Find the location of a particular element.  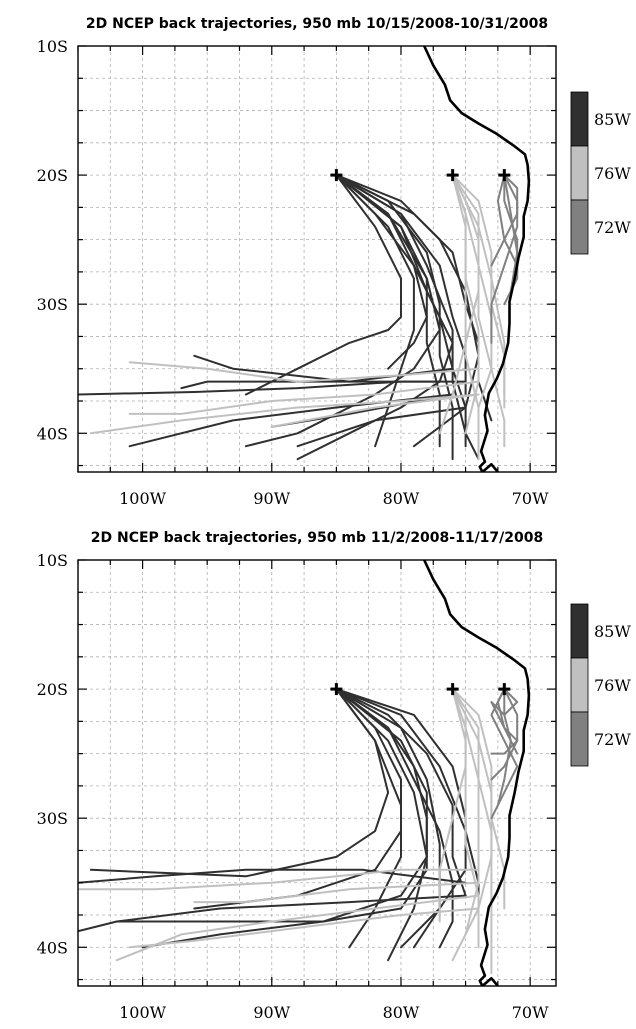

series-72W is located at coordinates (504, 754).